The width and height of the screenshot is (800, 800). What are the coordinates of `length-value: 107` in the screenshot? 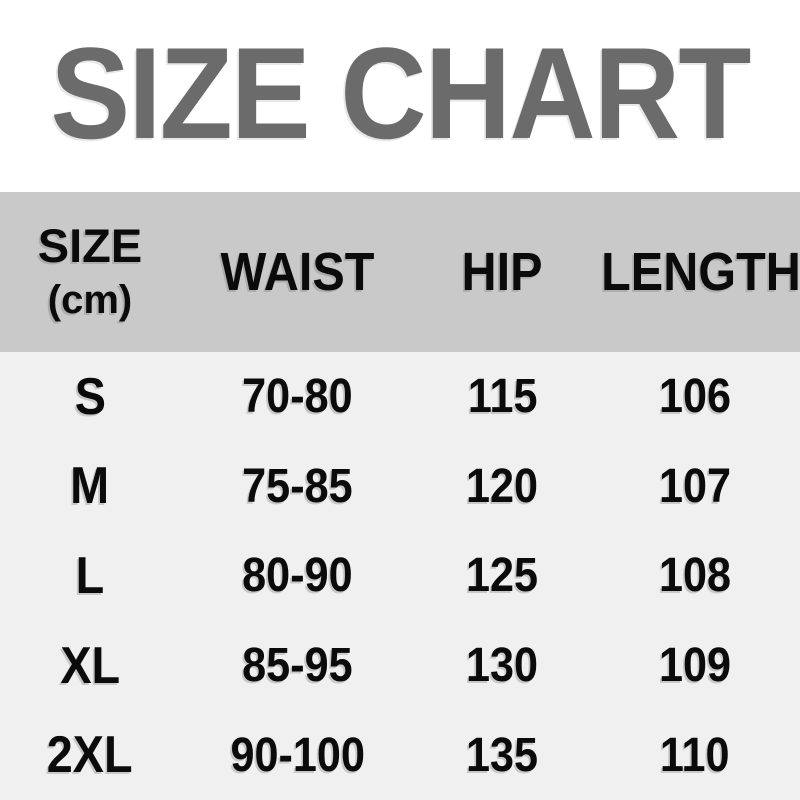 It's located at (695, 486).